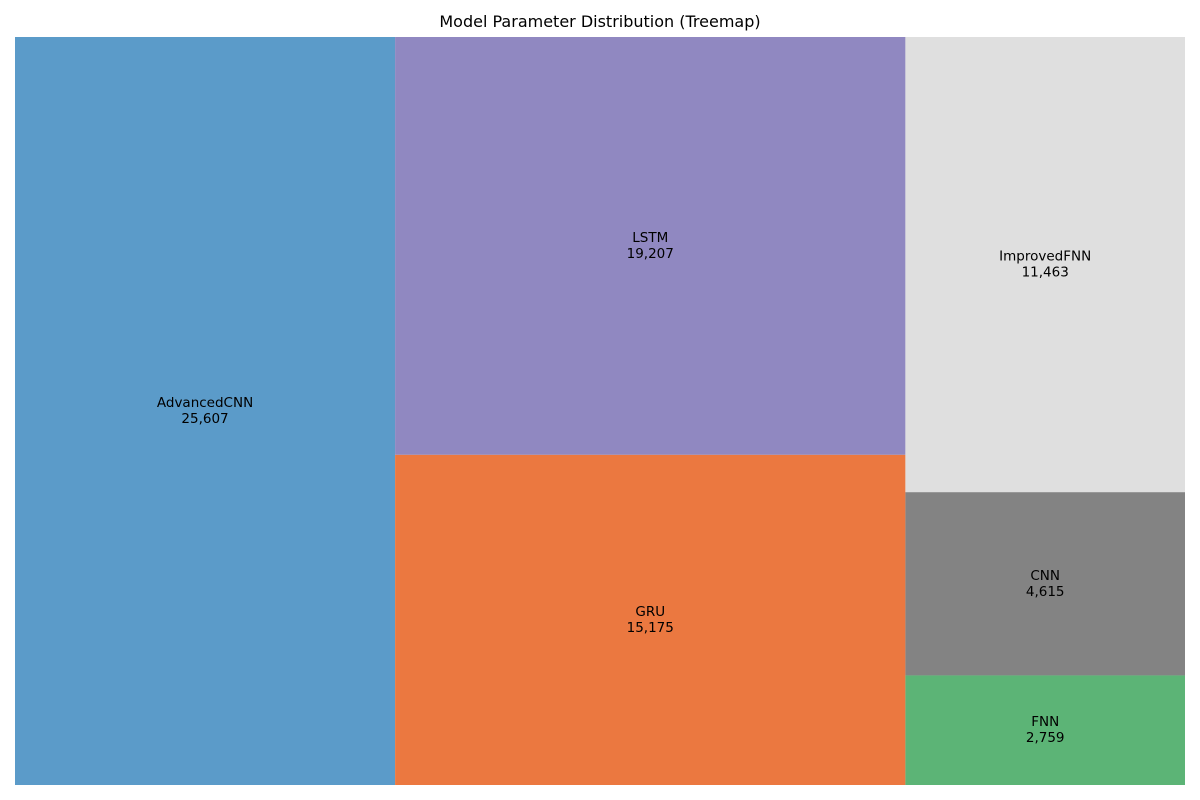  Describe the element at coordinates (205, 403) in the screenshot. I see `treemap-label-advancedcnn: AdvancedCNN` at that location.